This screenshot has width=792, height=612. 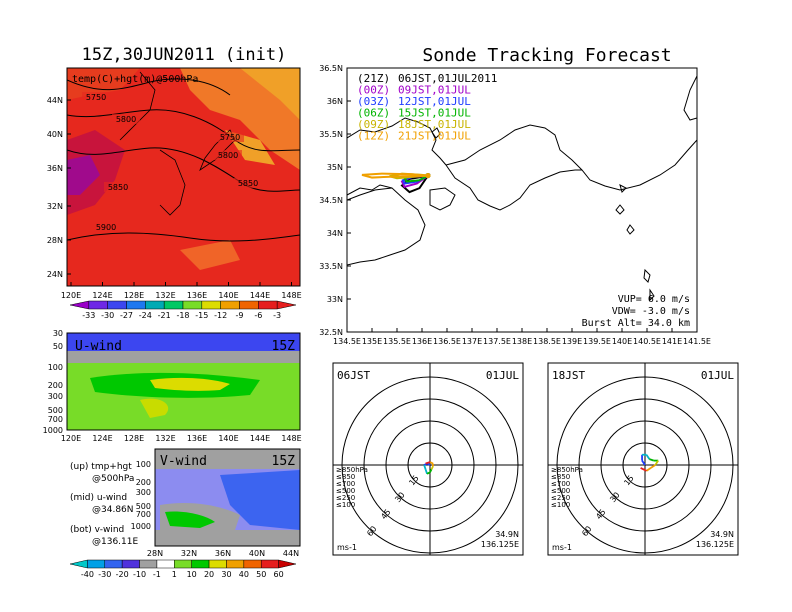 I want to click on left-lon-ticks: 120E 124E 128E 132E 136E 140E 144E 148E, so click(x=181, y=291).